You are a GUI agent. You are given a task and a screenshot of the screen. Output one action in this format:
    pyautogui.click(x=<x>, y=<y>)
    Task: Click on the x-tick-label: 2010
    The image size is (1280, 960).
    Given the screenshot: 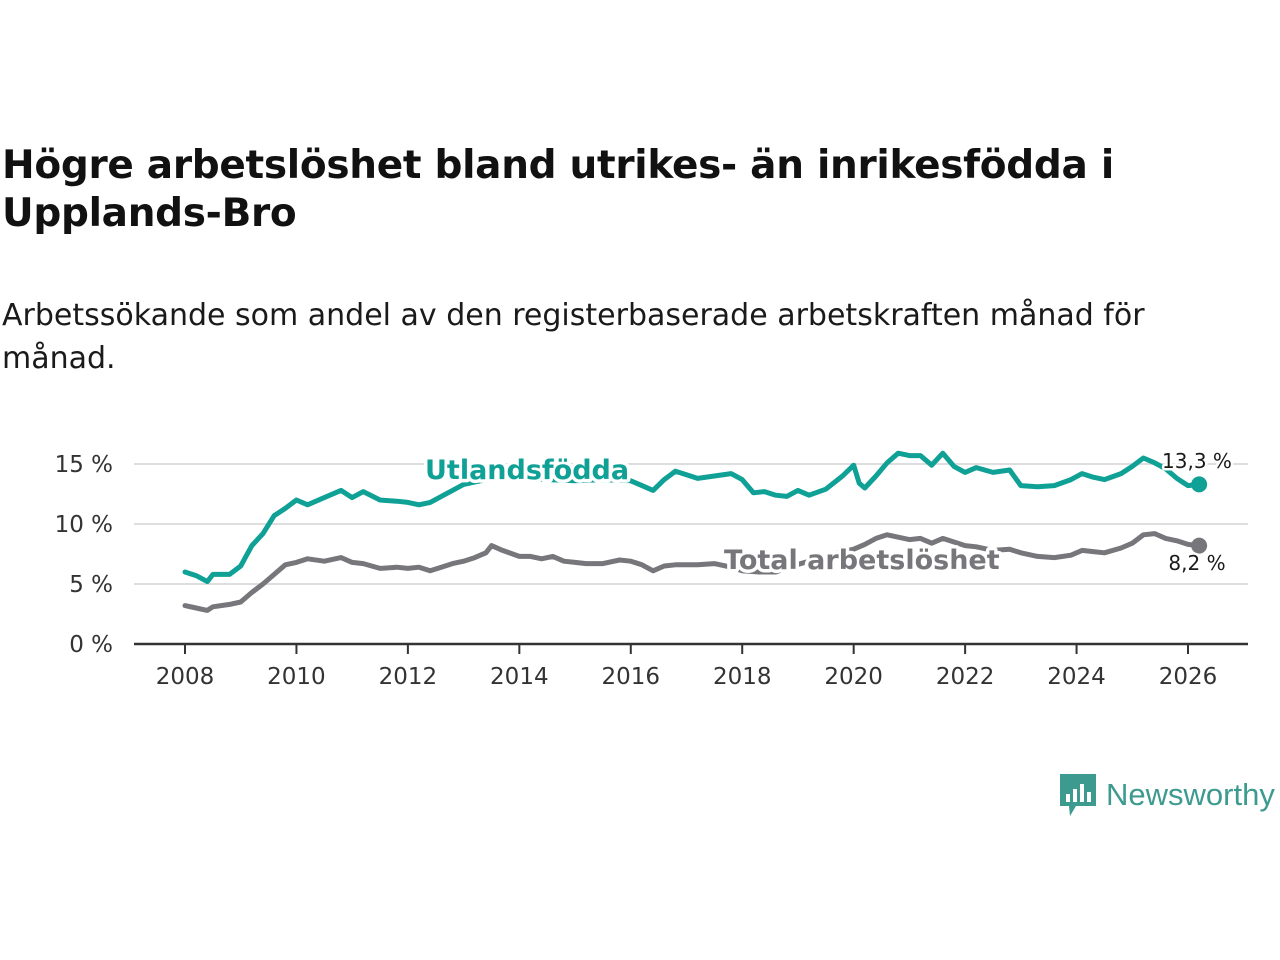 What is the action you would take?
    pyautogui.click(x=296, y=677)
    